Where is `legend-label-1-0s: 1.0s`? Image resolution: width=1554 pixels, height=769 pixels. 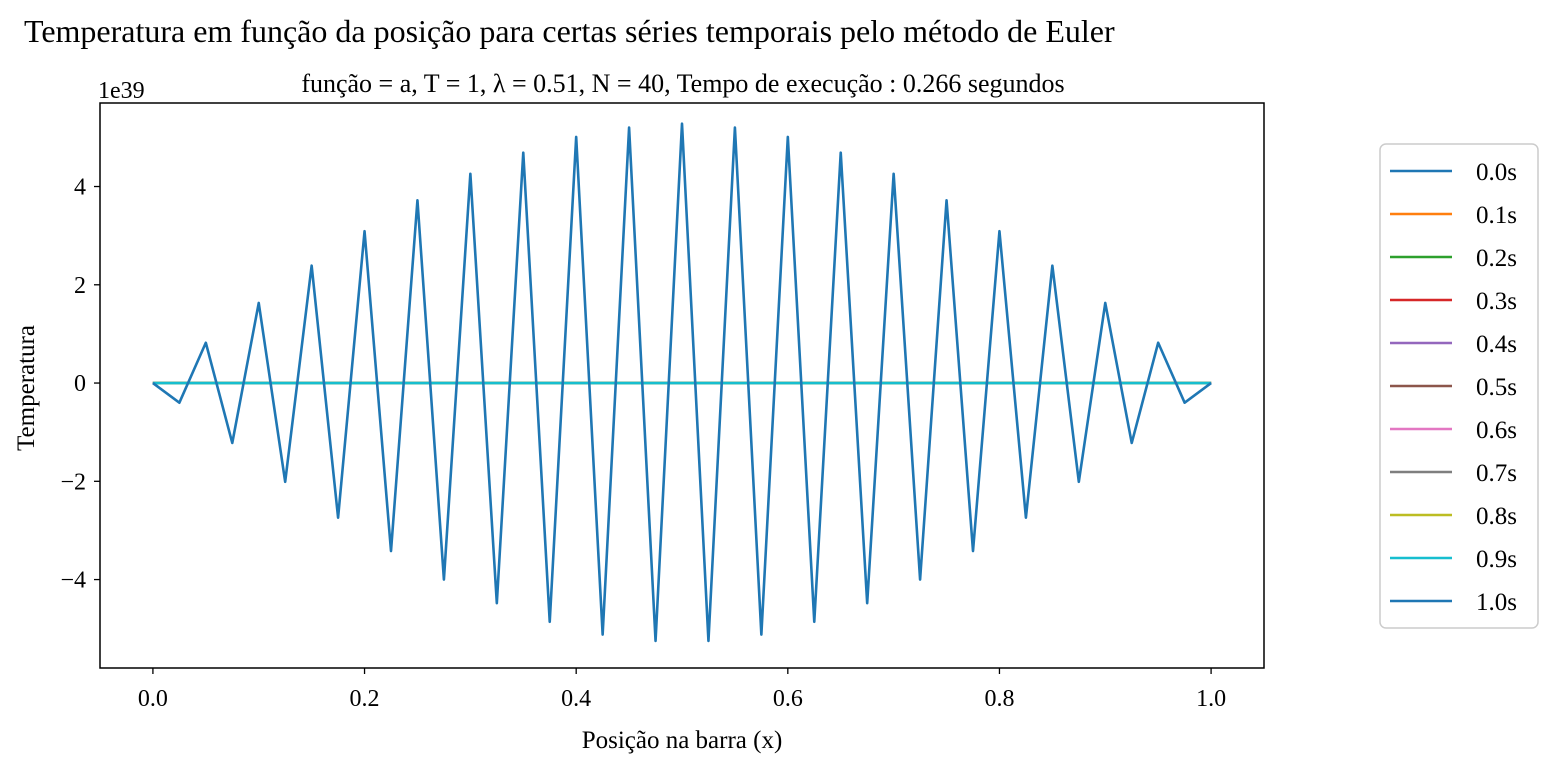
legend-label-1-0s: 1.0s is located at coordinates (1496, 602).